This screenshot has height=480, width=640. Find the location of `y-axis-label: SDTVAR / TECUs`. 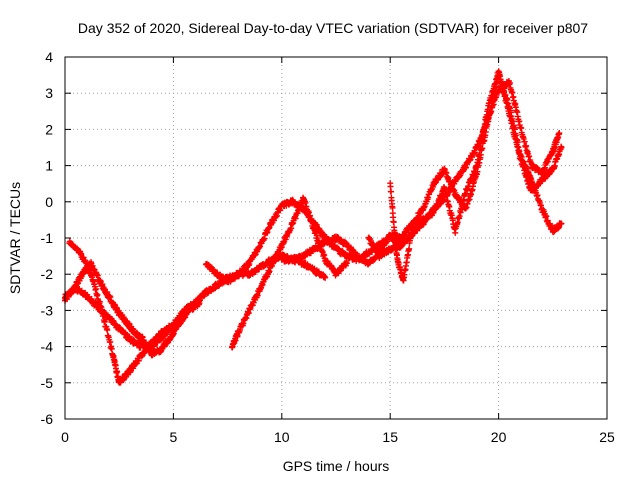

y-axis-label: SDTVAR / TECUs is located at coordinates (15, 238).